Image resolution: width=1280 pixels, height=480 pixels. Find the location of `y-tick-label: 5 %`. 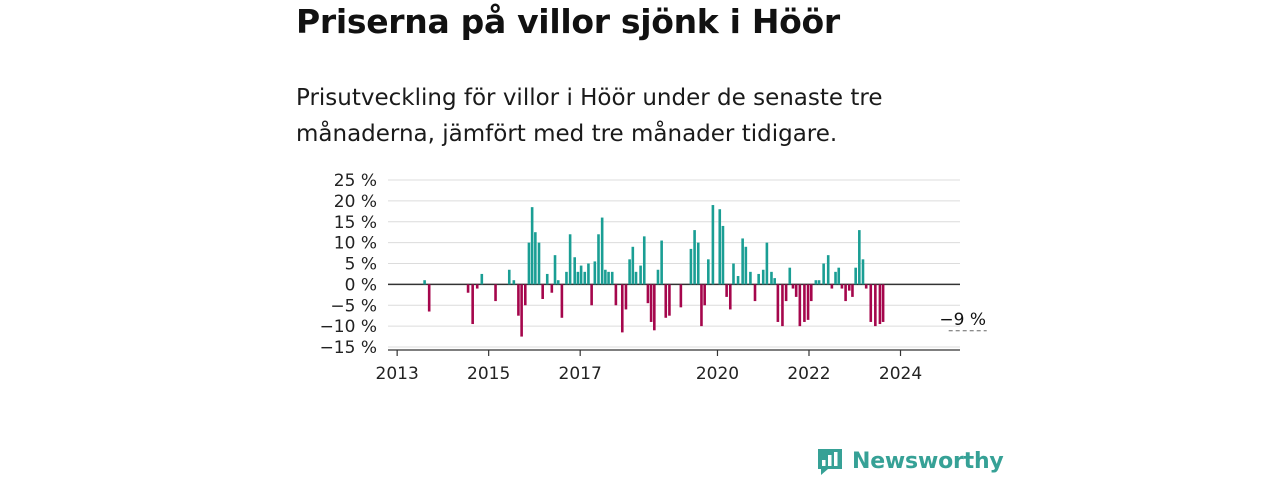

y-tick-label: 5 % is located at coordinates (361, 265).